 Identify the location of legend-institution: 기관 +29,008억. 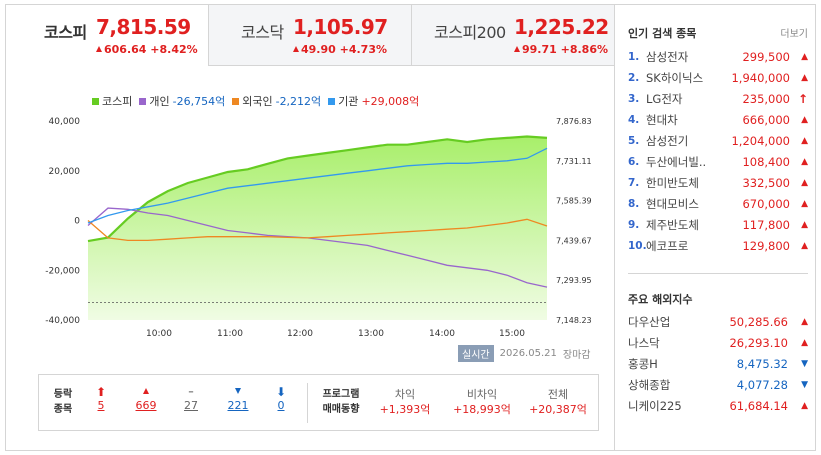
(373, 101).